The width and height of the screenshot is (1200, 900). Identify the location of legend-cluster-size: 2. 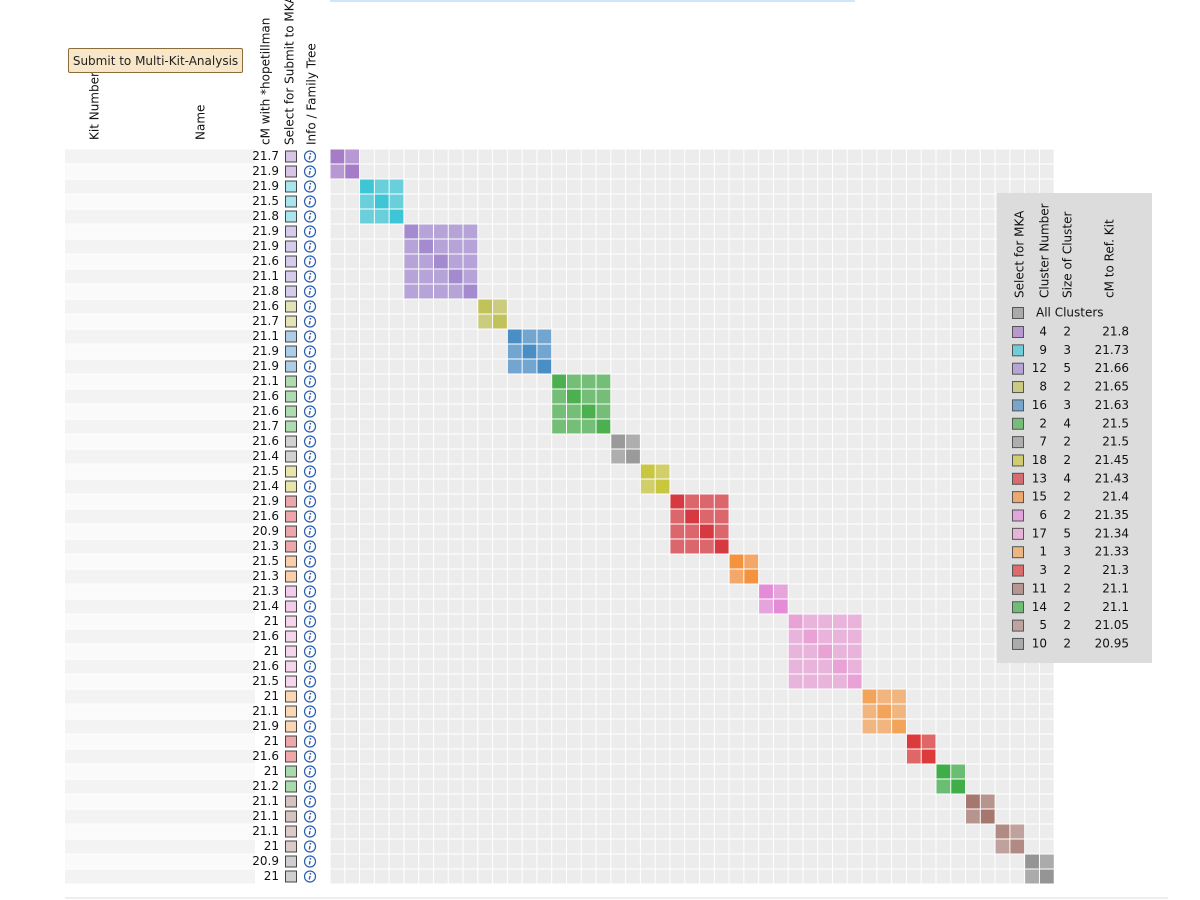
(1067, 387).